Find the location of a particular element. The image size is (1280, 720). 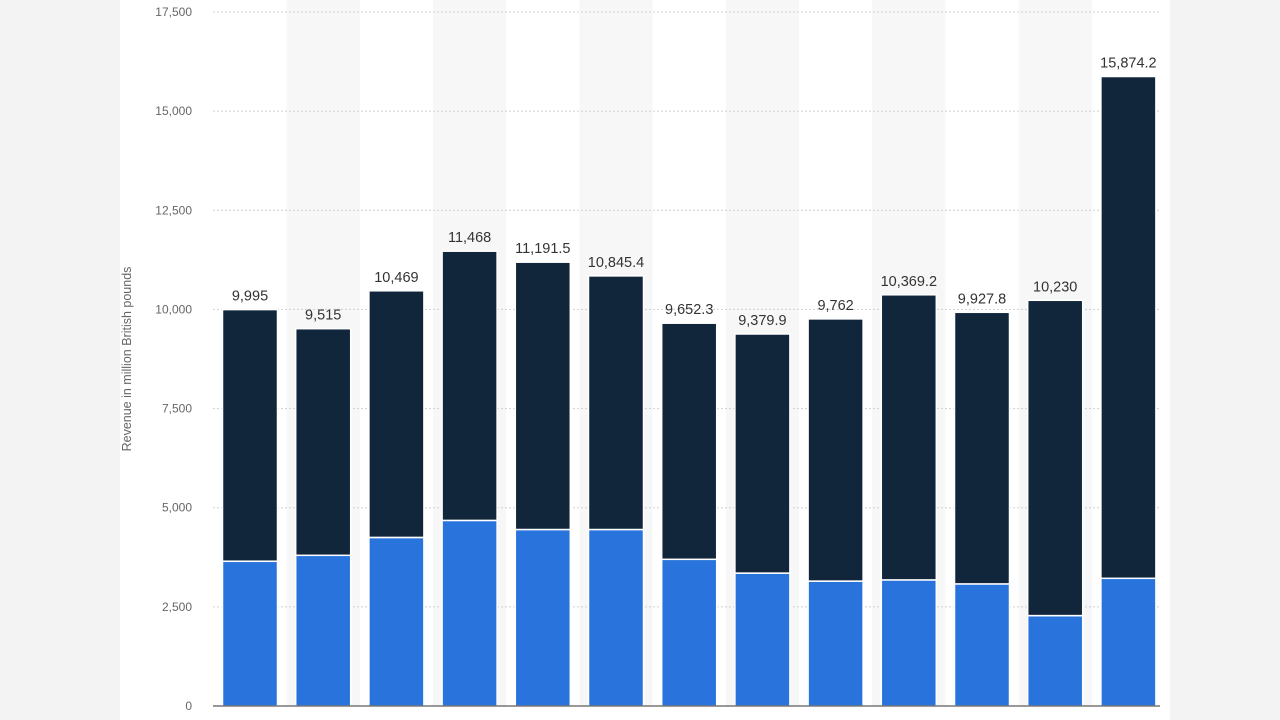

y-tick-label: 2,500 is located at coordinates (177, 607).